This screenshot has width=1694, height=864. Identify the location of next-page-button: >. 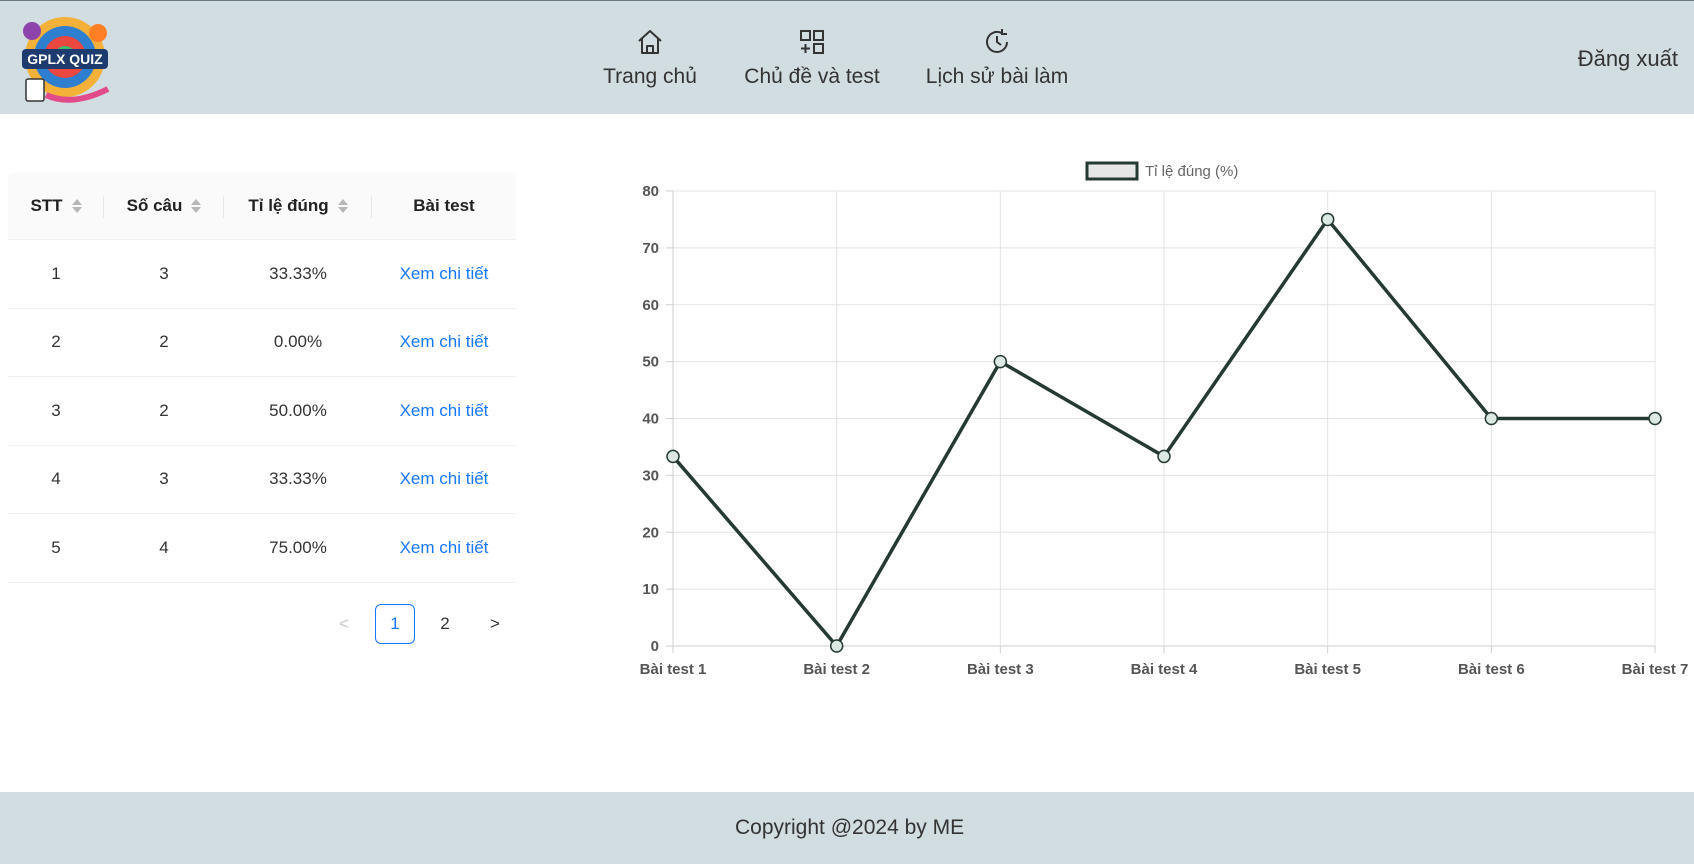
(495, 623).